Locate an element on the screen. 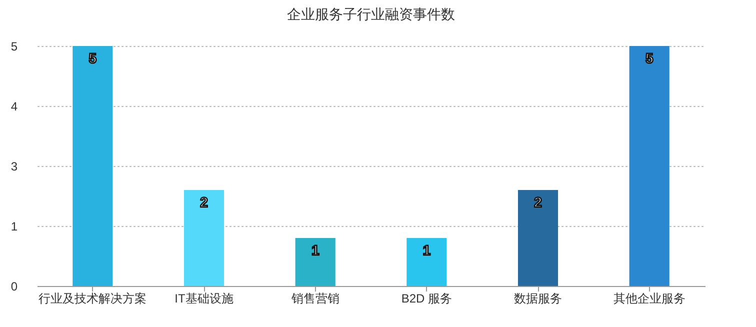  y-tick-label: 0 is located at coordinates (14, 287).